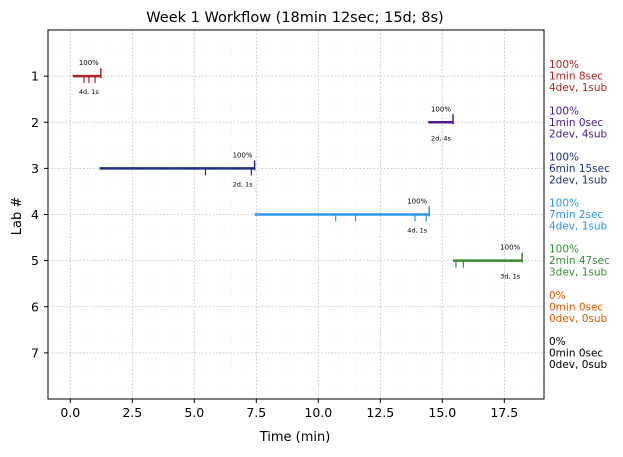  What do you see at coordinates (576, 307) in the screenshot?
I see `lab-6-summary-line: 0min 0sec` at bounding box center [576, 307].